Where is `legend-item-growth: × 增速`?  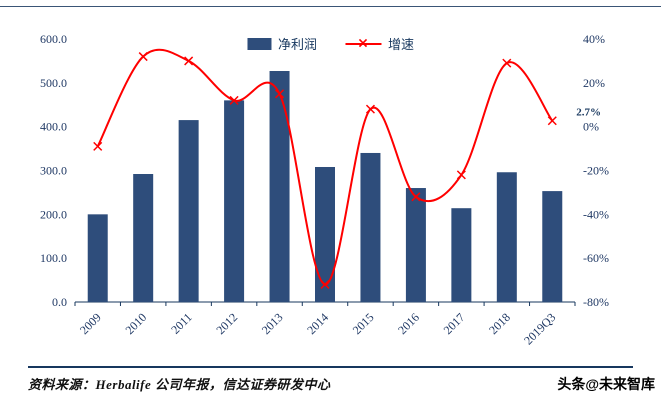
legend-item-growth: × 增速 is located at coordinates (379, 43).